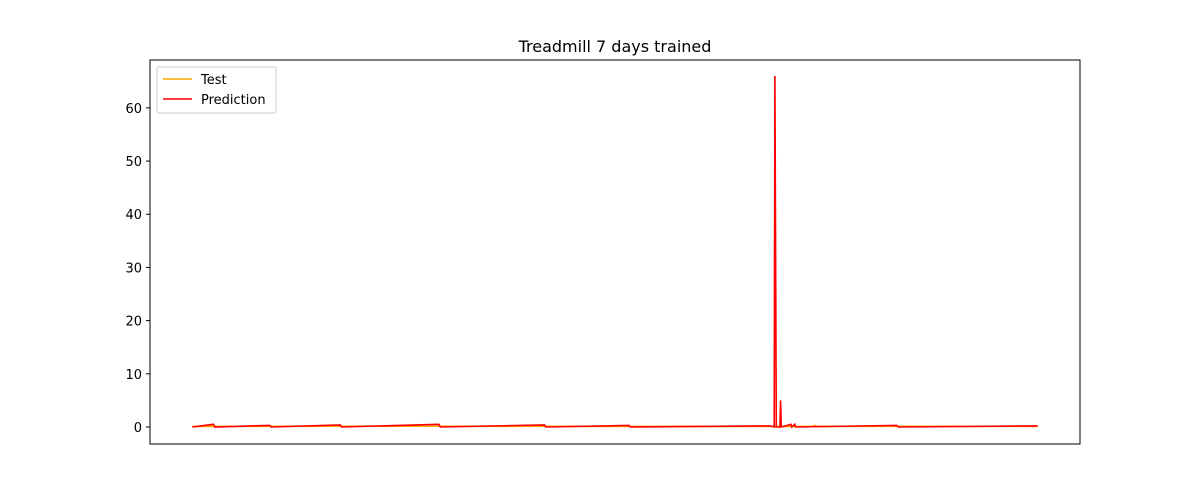  What do you see at coordinates (233, 100) in the screenshot?
I see `legend-label-prediction: Prediction` at bounding box center [233, 100].